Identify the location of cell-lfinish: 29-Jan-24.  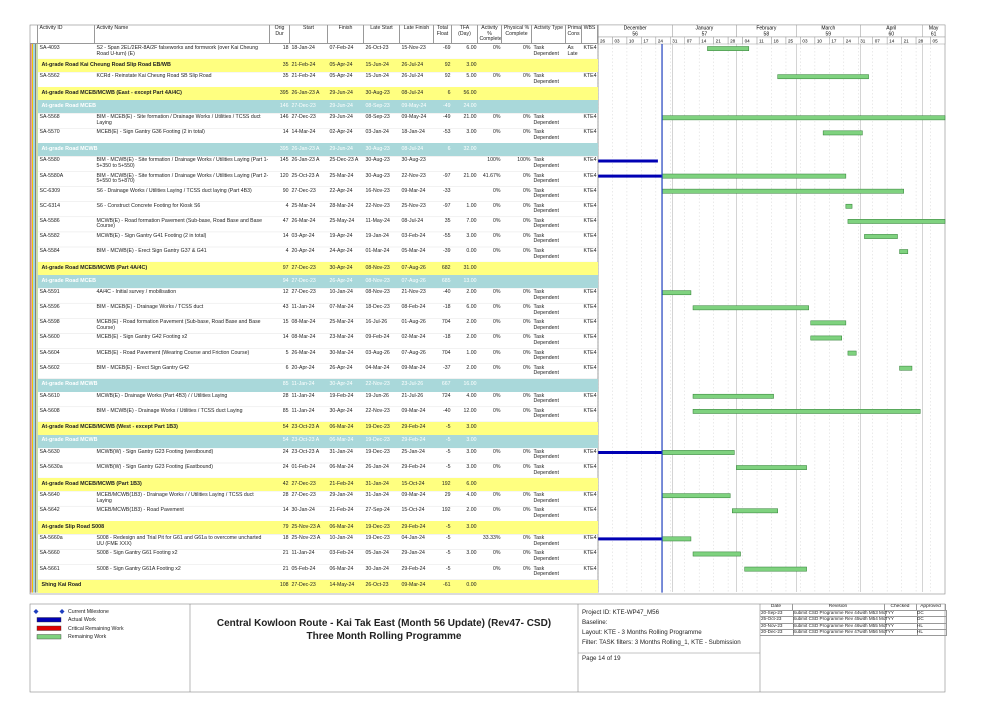
(413, 553).